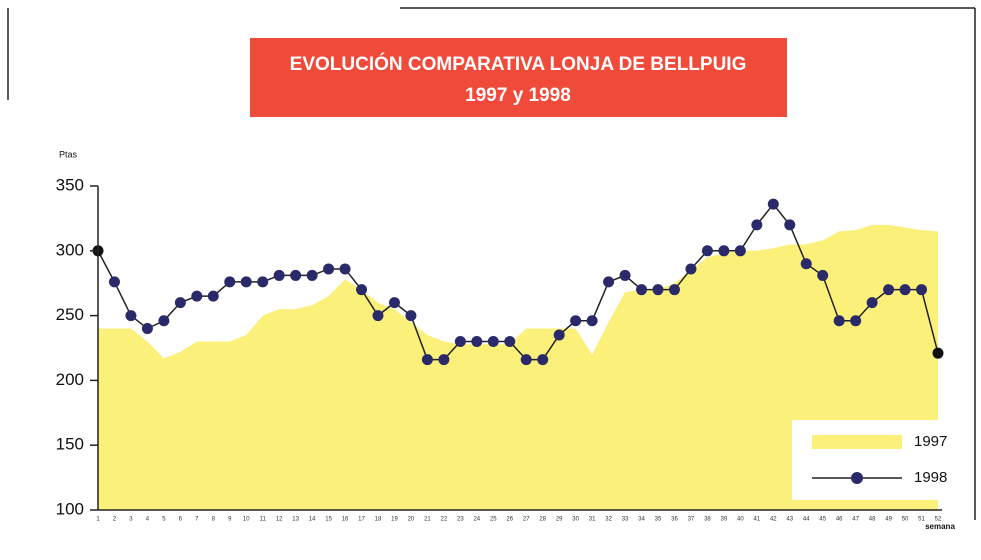  Describe the element at coordinates (230, 520) in the screenshot. I see `x-tick-label: 9` at that location.